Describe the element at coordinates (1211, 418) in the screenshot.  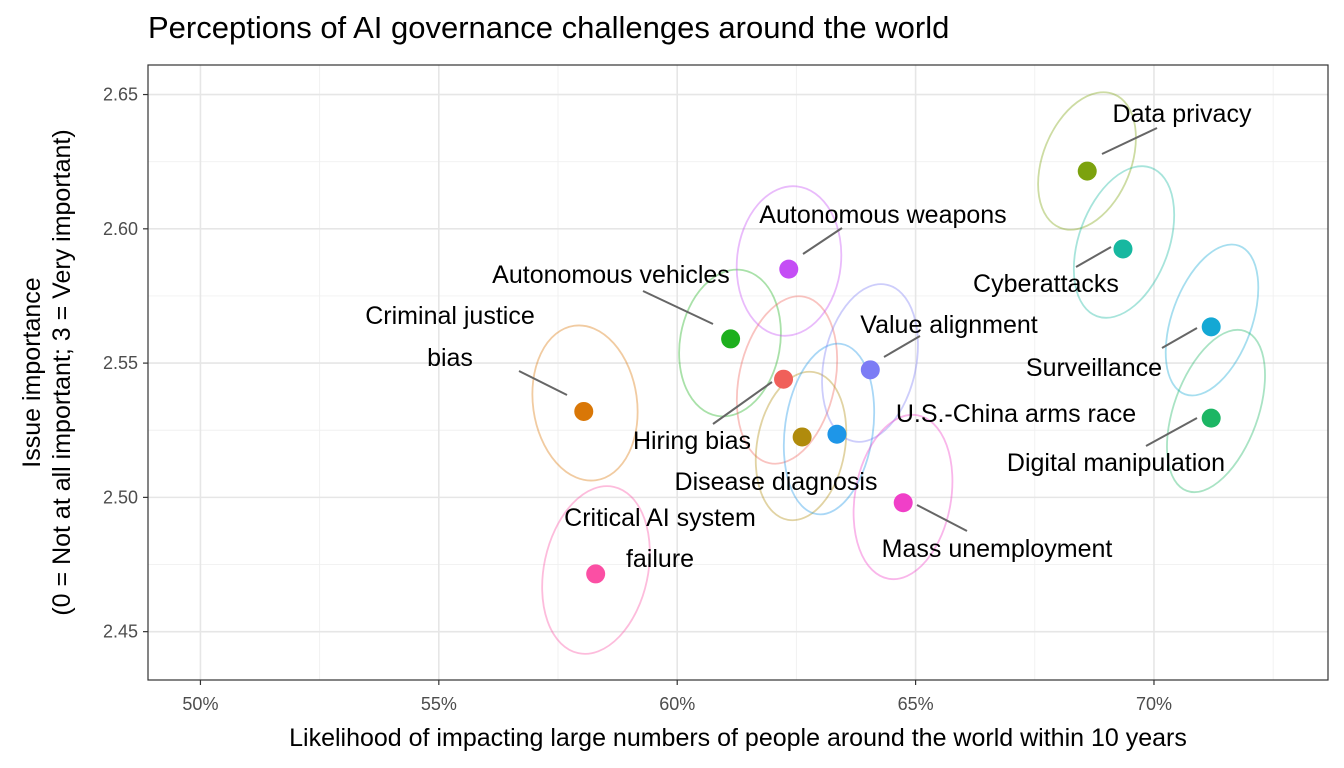
I see `point-digital-manipulation` at that location.